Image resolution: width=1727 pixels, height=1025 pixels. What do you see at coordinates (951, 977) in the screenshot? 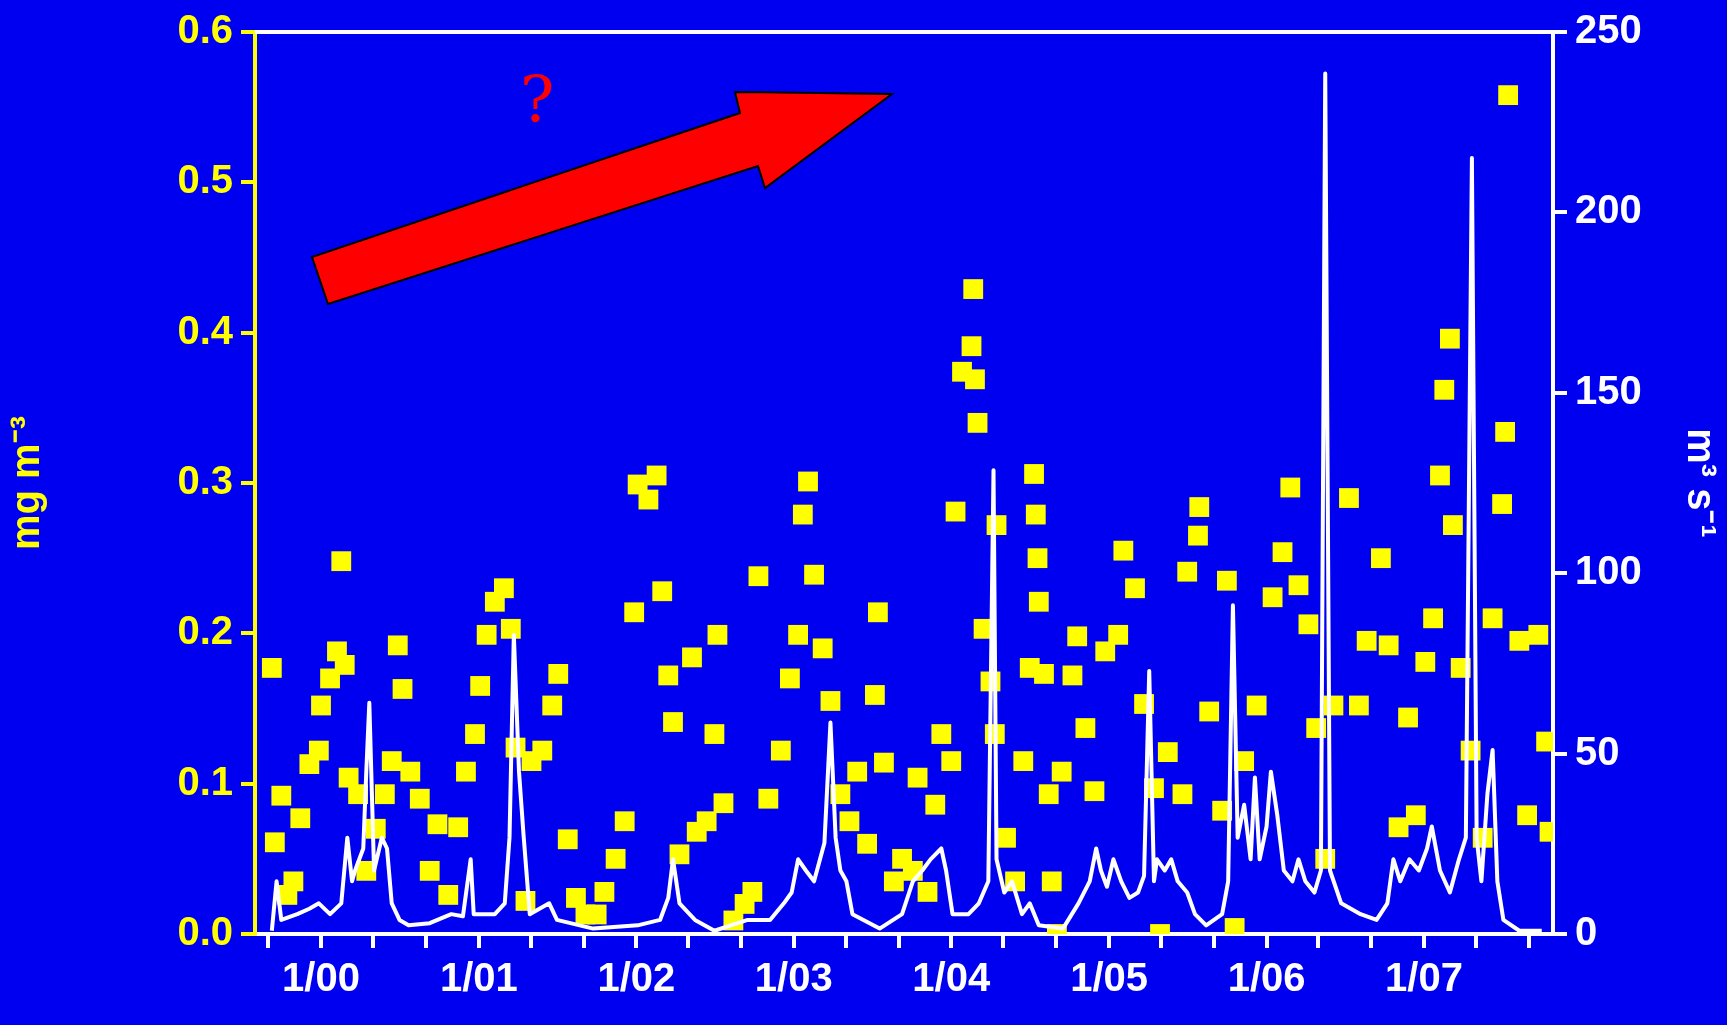
I see `x-tick-label: 1/04` at bounding box center [951, 977].